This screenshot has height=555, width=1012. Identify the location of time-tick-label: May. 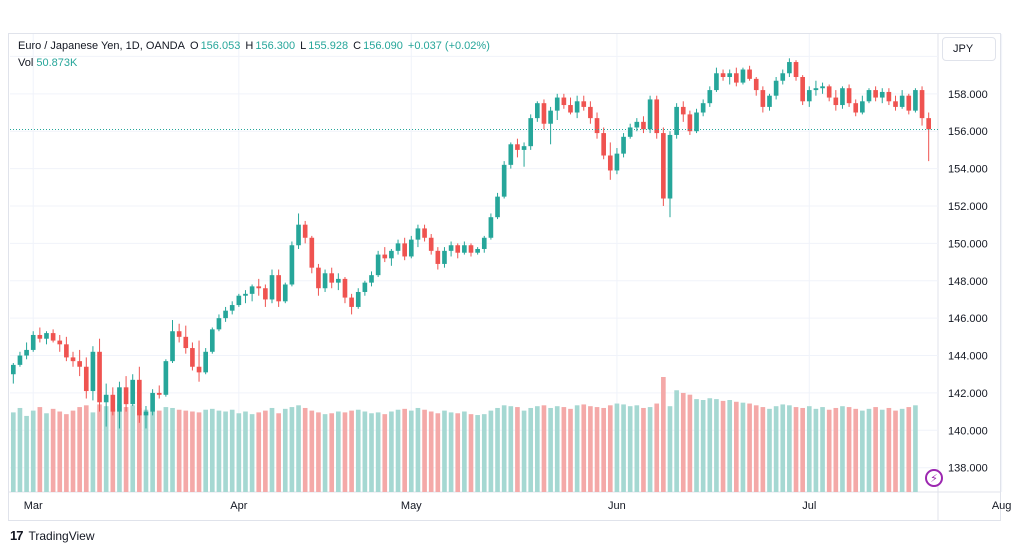
(411, 506).